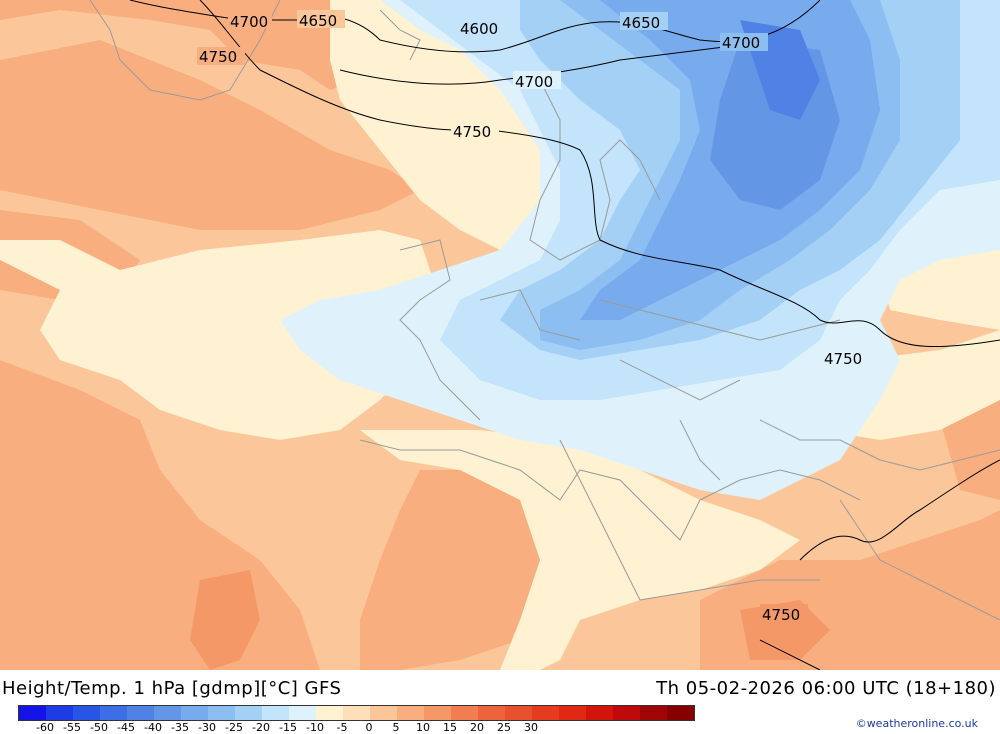  Describe the element at coordinates (72, 727) in the screenshot. I see `colorbar-tick-label: -55` at that location.